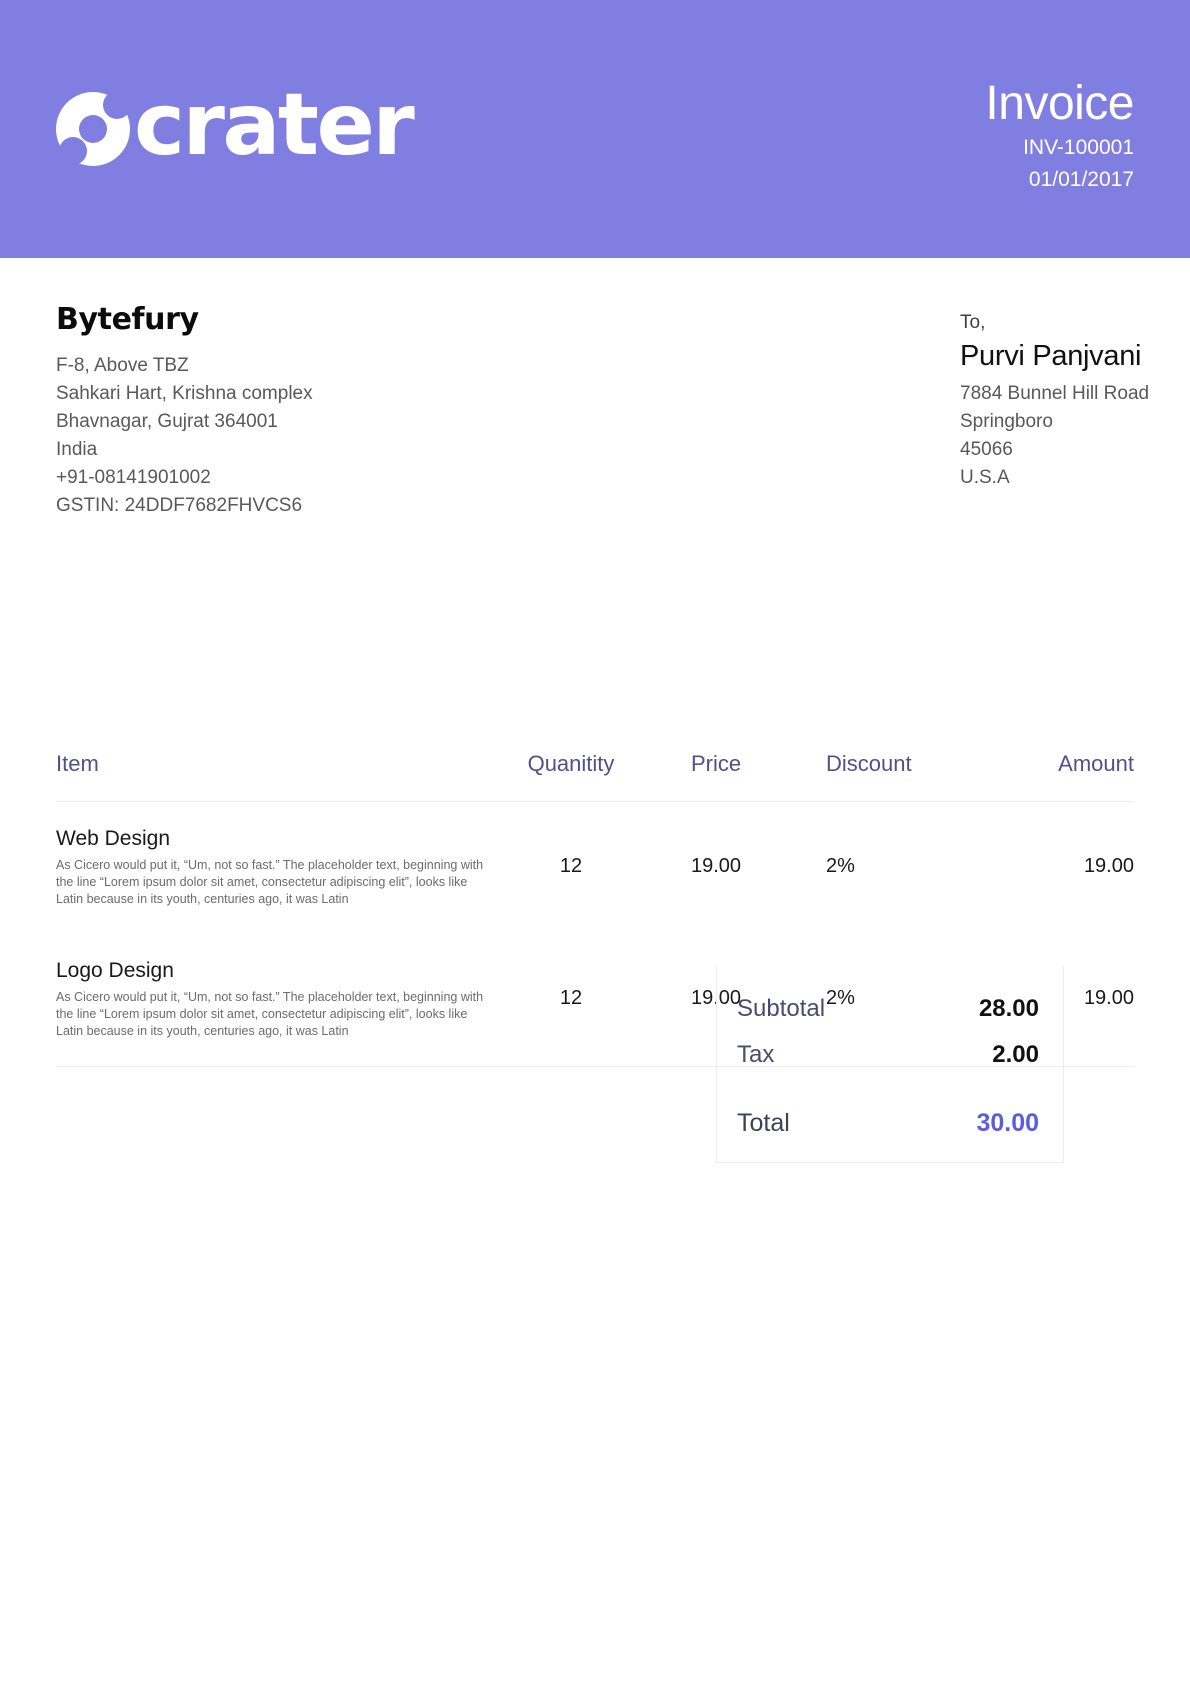 The height and width of the screenshot is (1684, 1190). What do you see at coordinates (1078, 147) in the screenshot?
I see `invoice-number: INV-100001` at bounding box center [1078, 147].